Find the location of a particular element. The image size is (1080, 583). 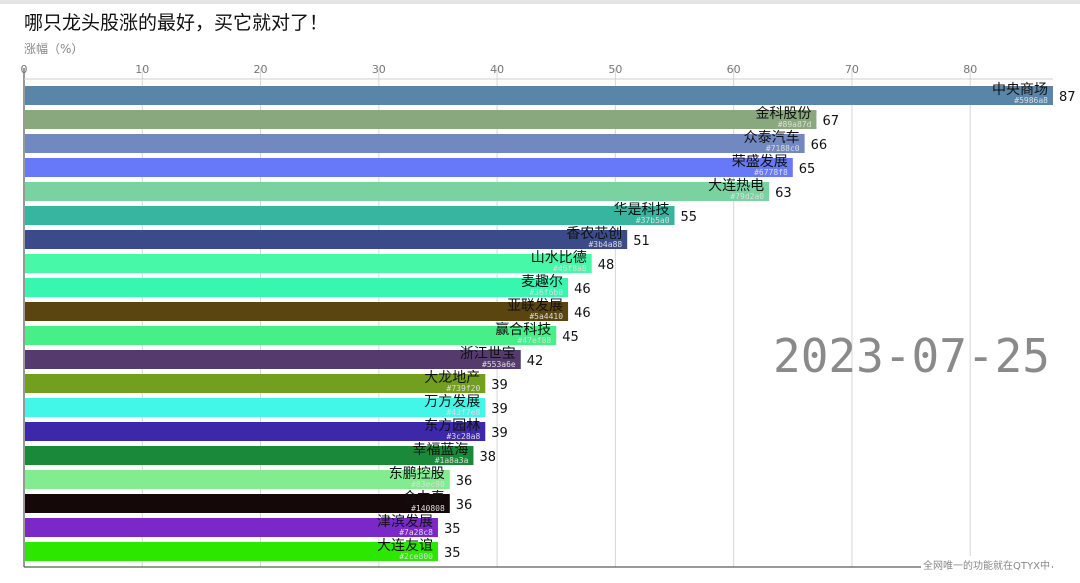

bar-name-label: 香农芯创 is located at coordinates (594, 234).